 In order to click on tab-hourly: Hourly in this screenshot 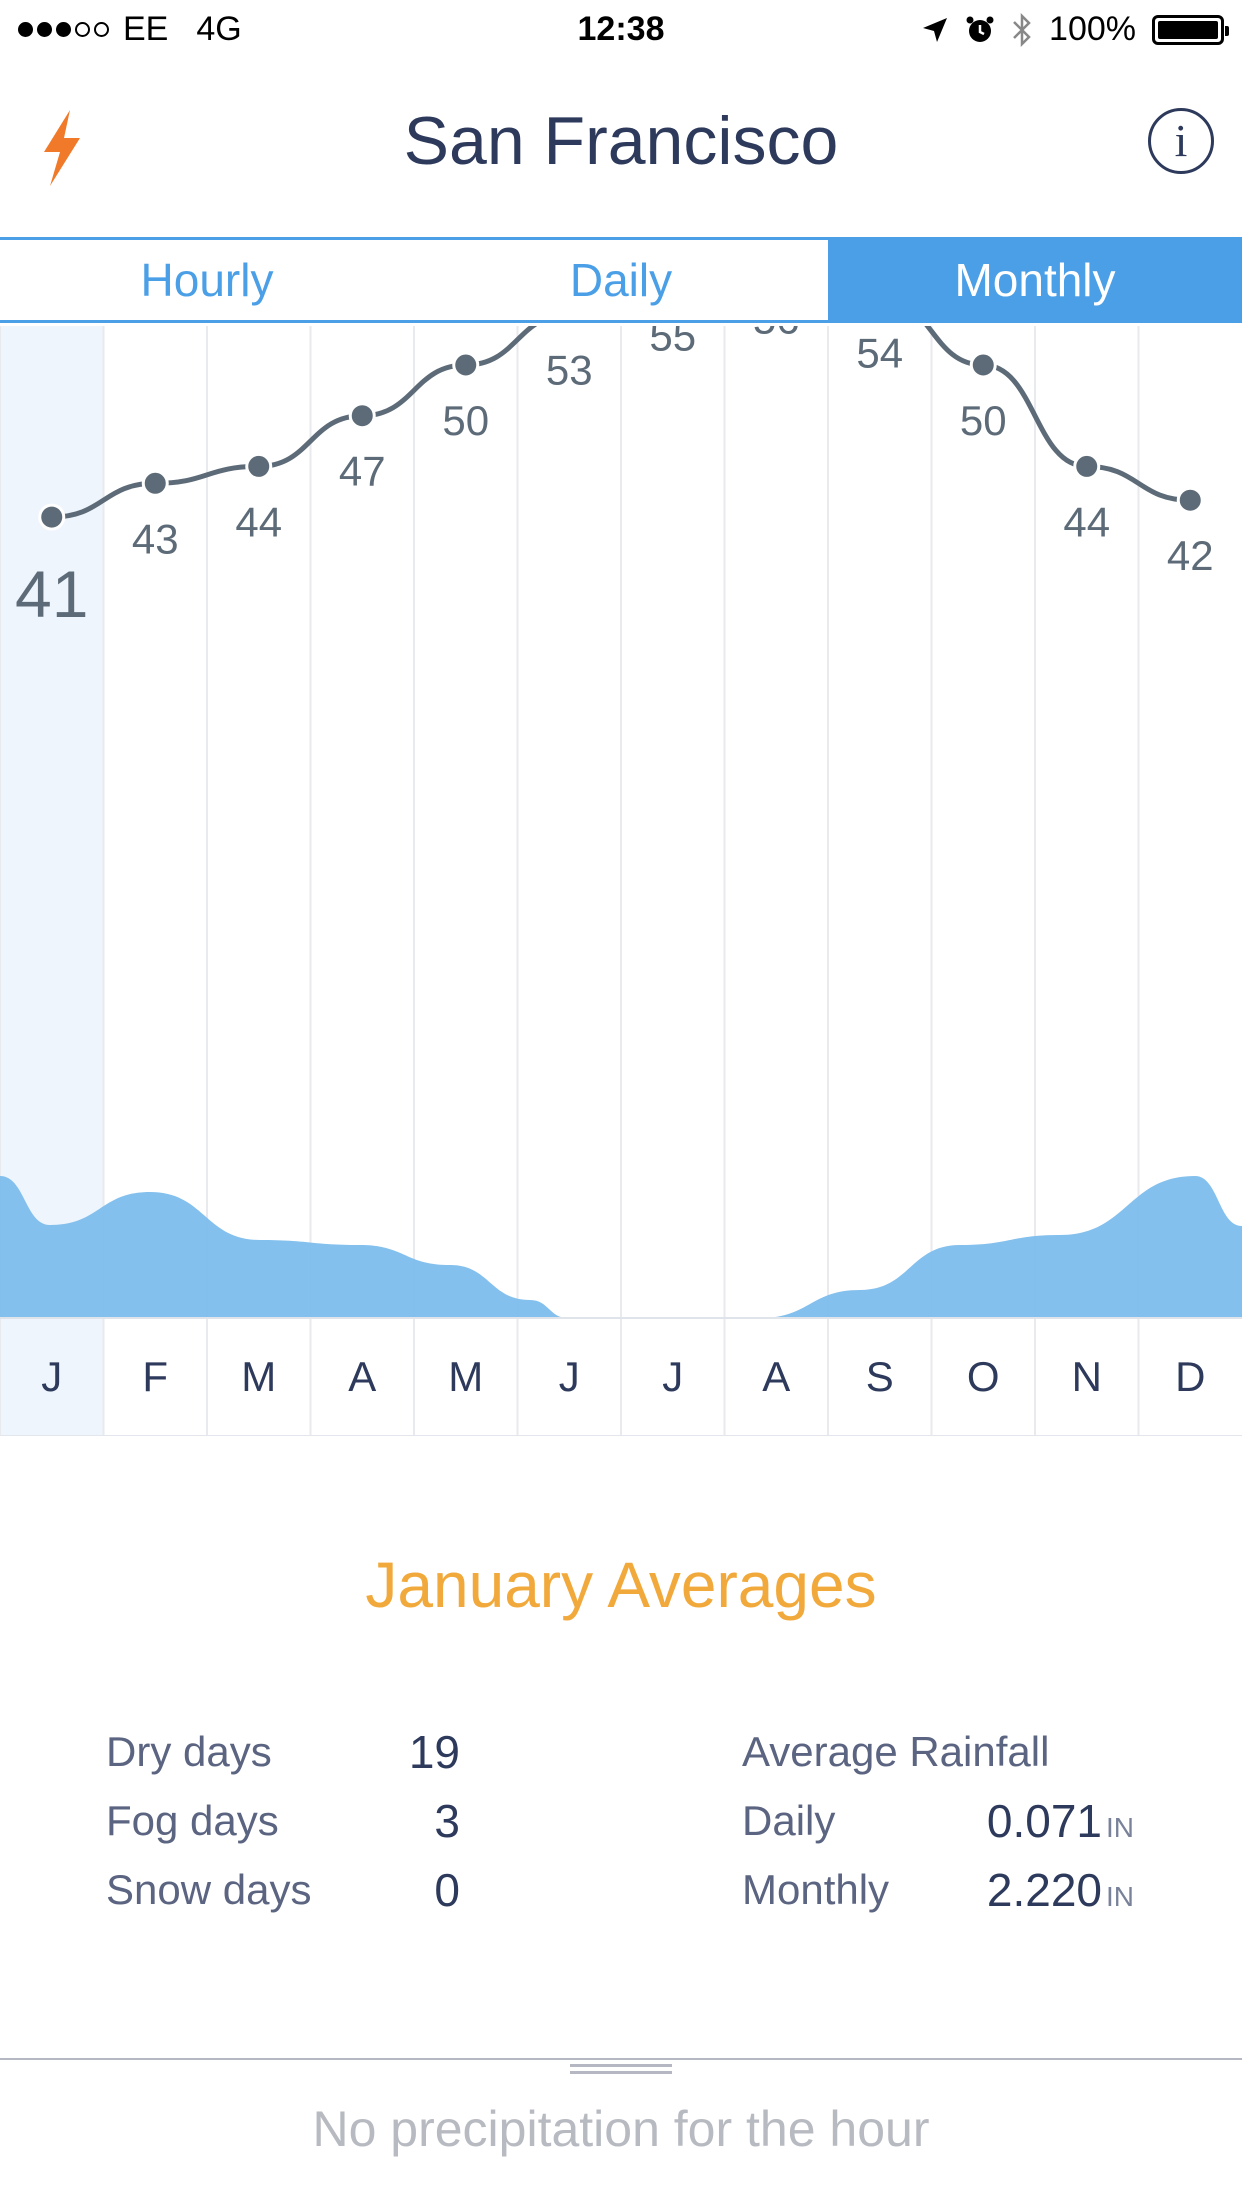, I will do `click(207, 280)`.